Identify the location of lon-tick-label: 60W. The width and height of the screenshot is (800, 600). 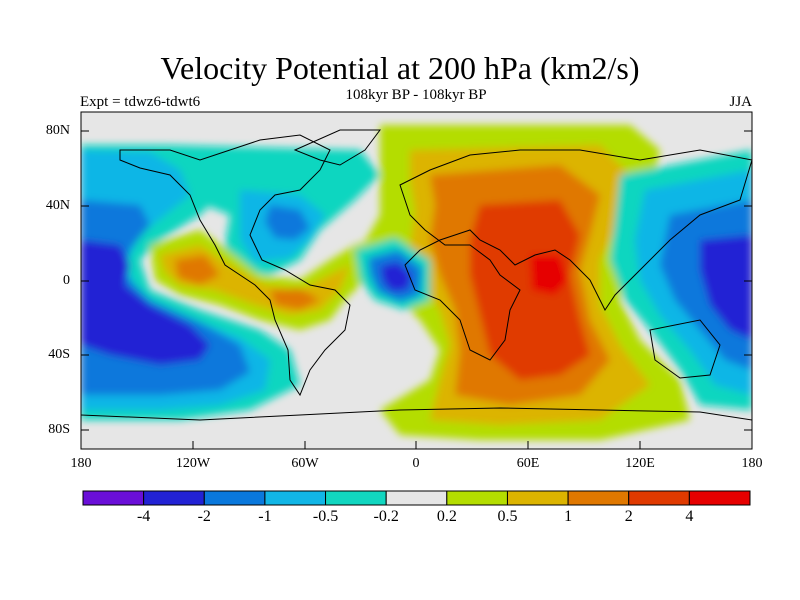
(305, 463).